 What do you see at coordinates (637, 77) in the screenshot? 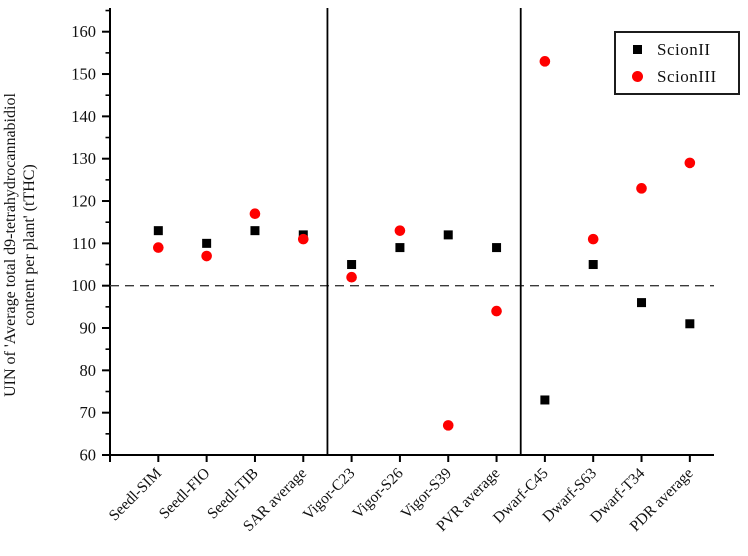
I see `scioniii-circle-marker-icon` at bounding box center [637, 77].